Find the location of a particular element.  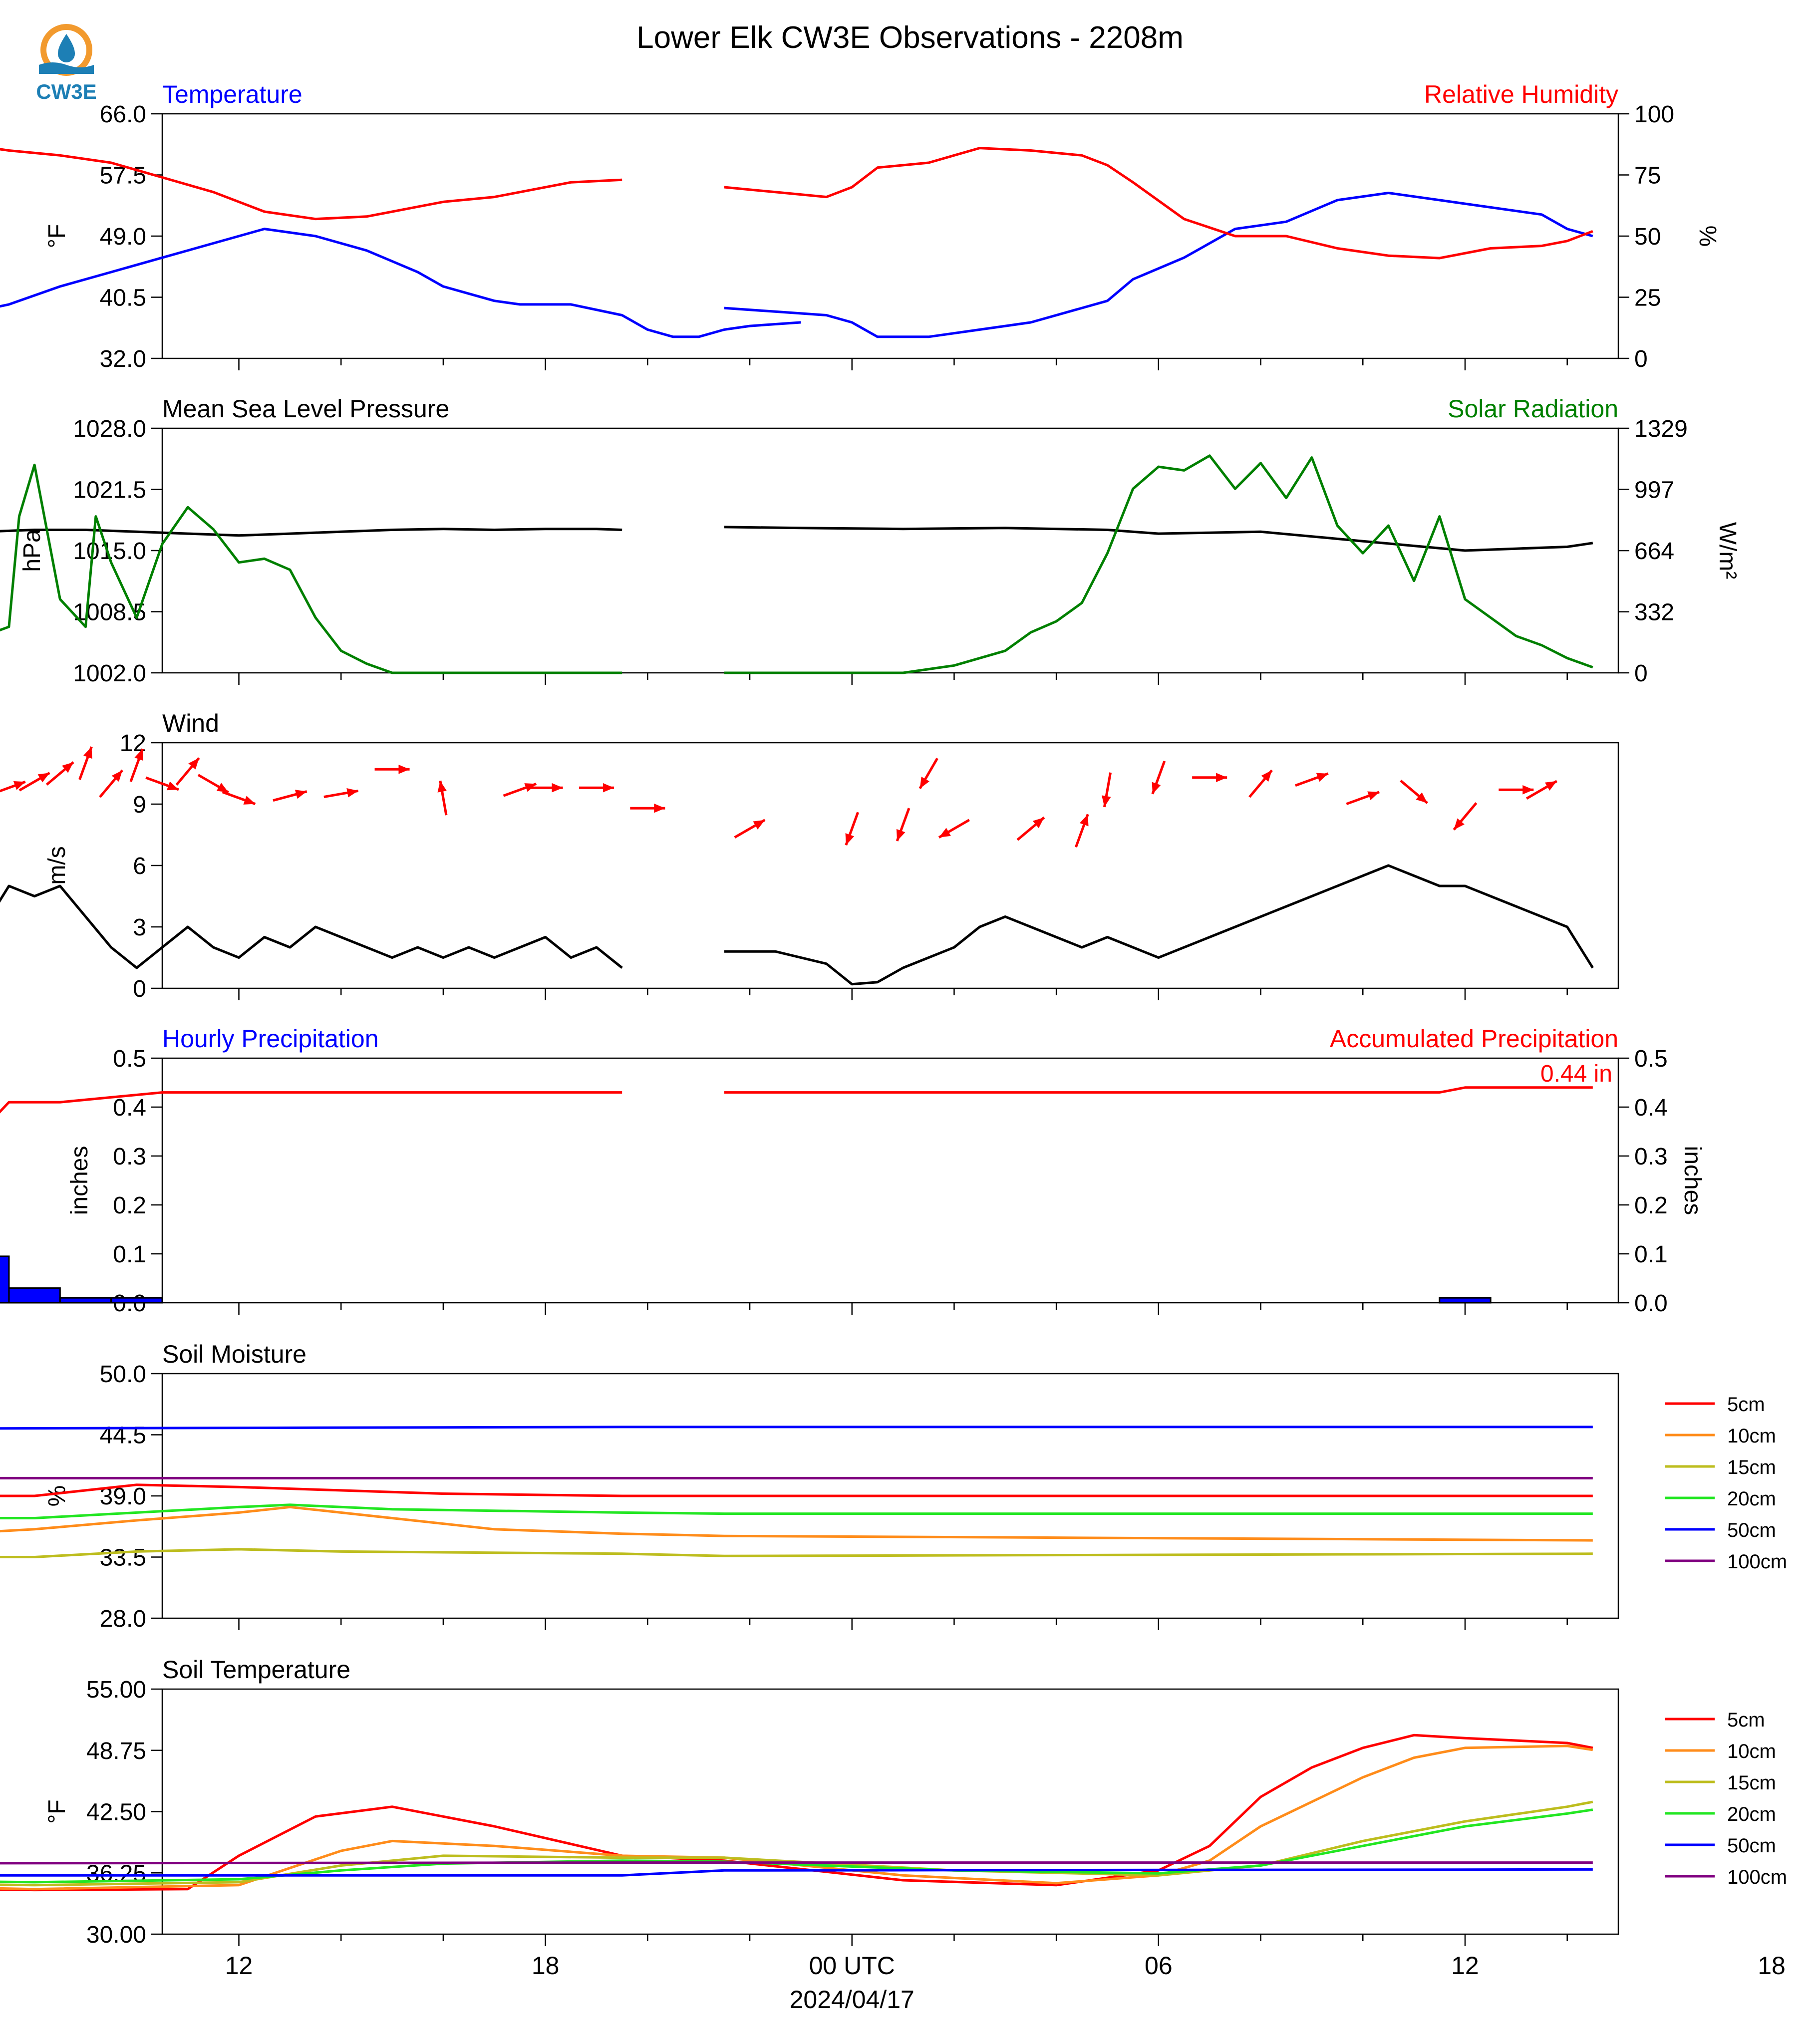

x-tick-label: 12 is located at coordinates (239, 1966).